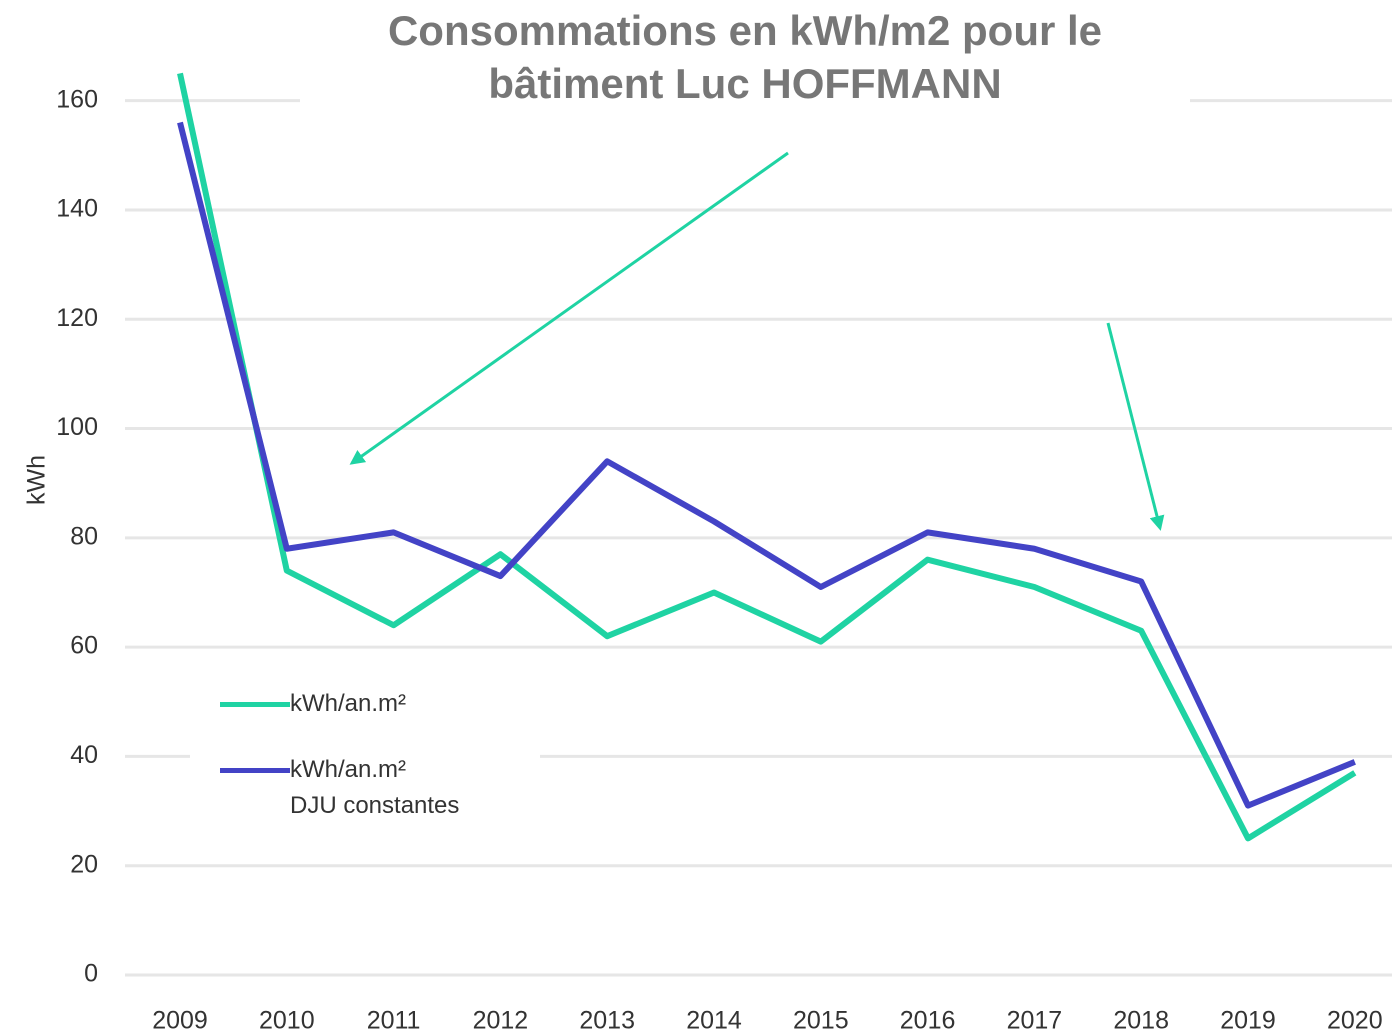 The image size is (1392, 1036). I want to click on y-tick-label: 20, so click(84, 864).